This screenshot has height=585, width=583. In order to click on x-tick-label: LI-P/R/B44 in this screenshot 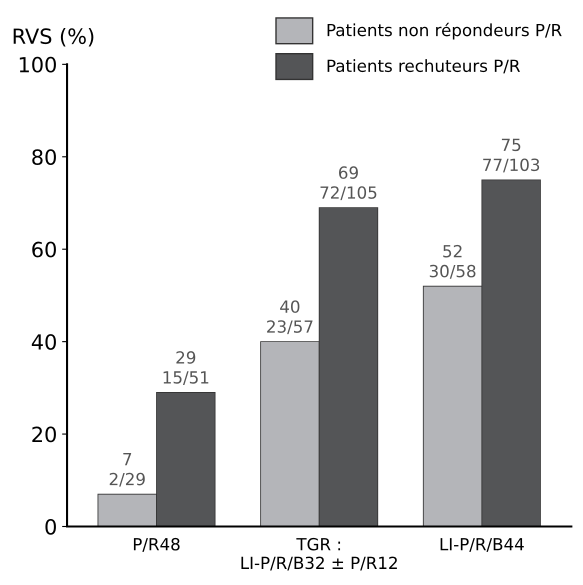, I will do `click(482, 545)`.